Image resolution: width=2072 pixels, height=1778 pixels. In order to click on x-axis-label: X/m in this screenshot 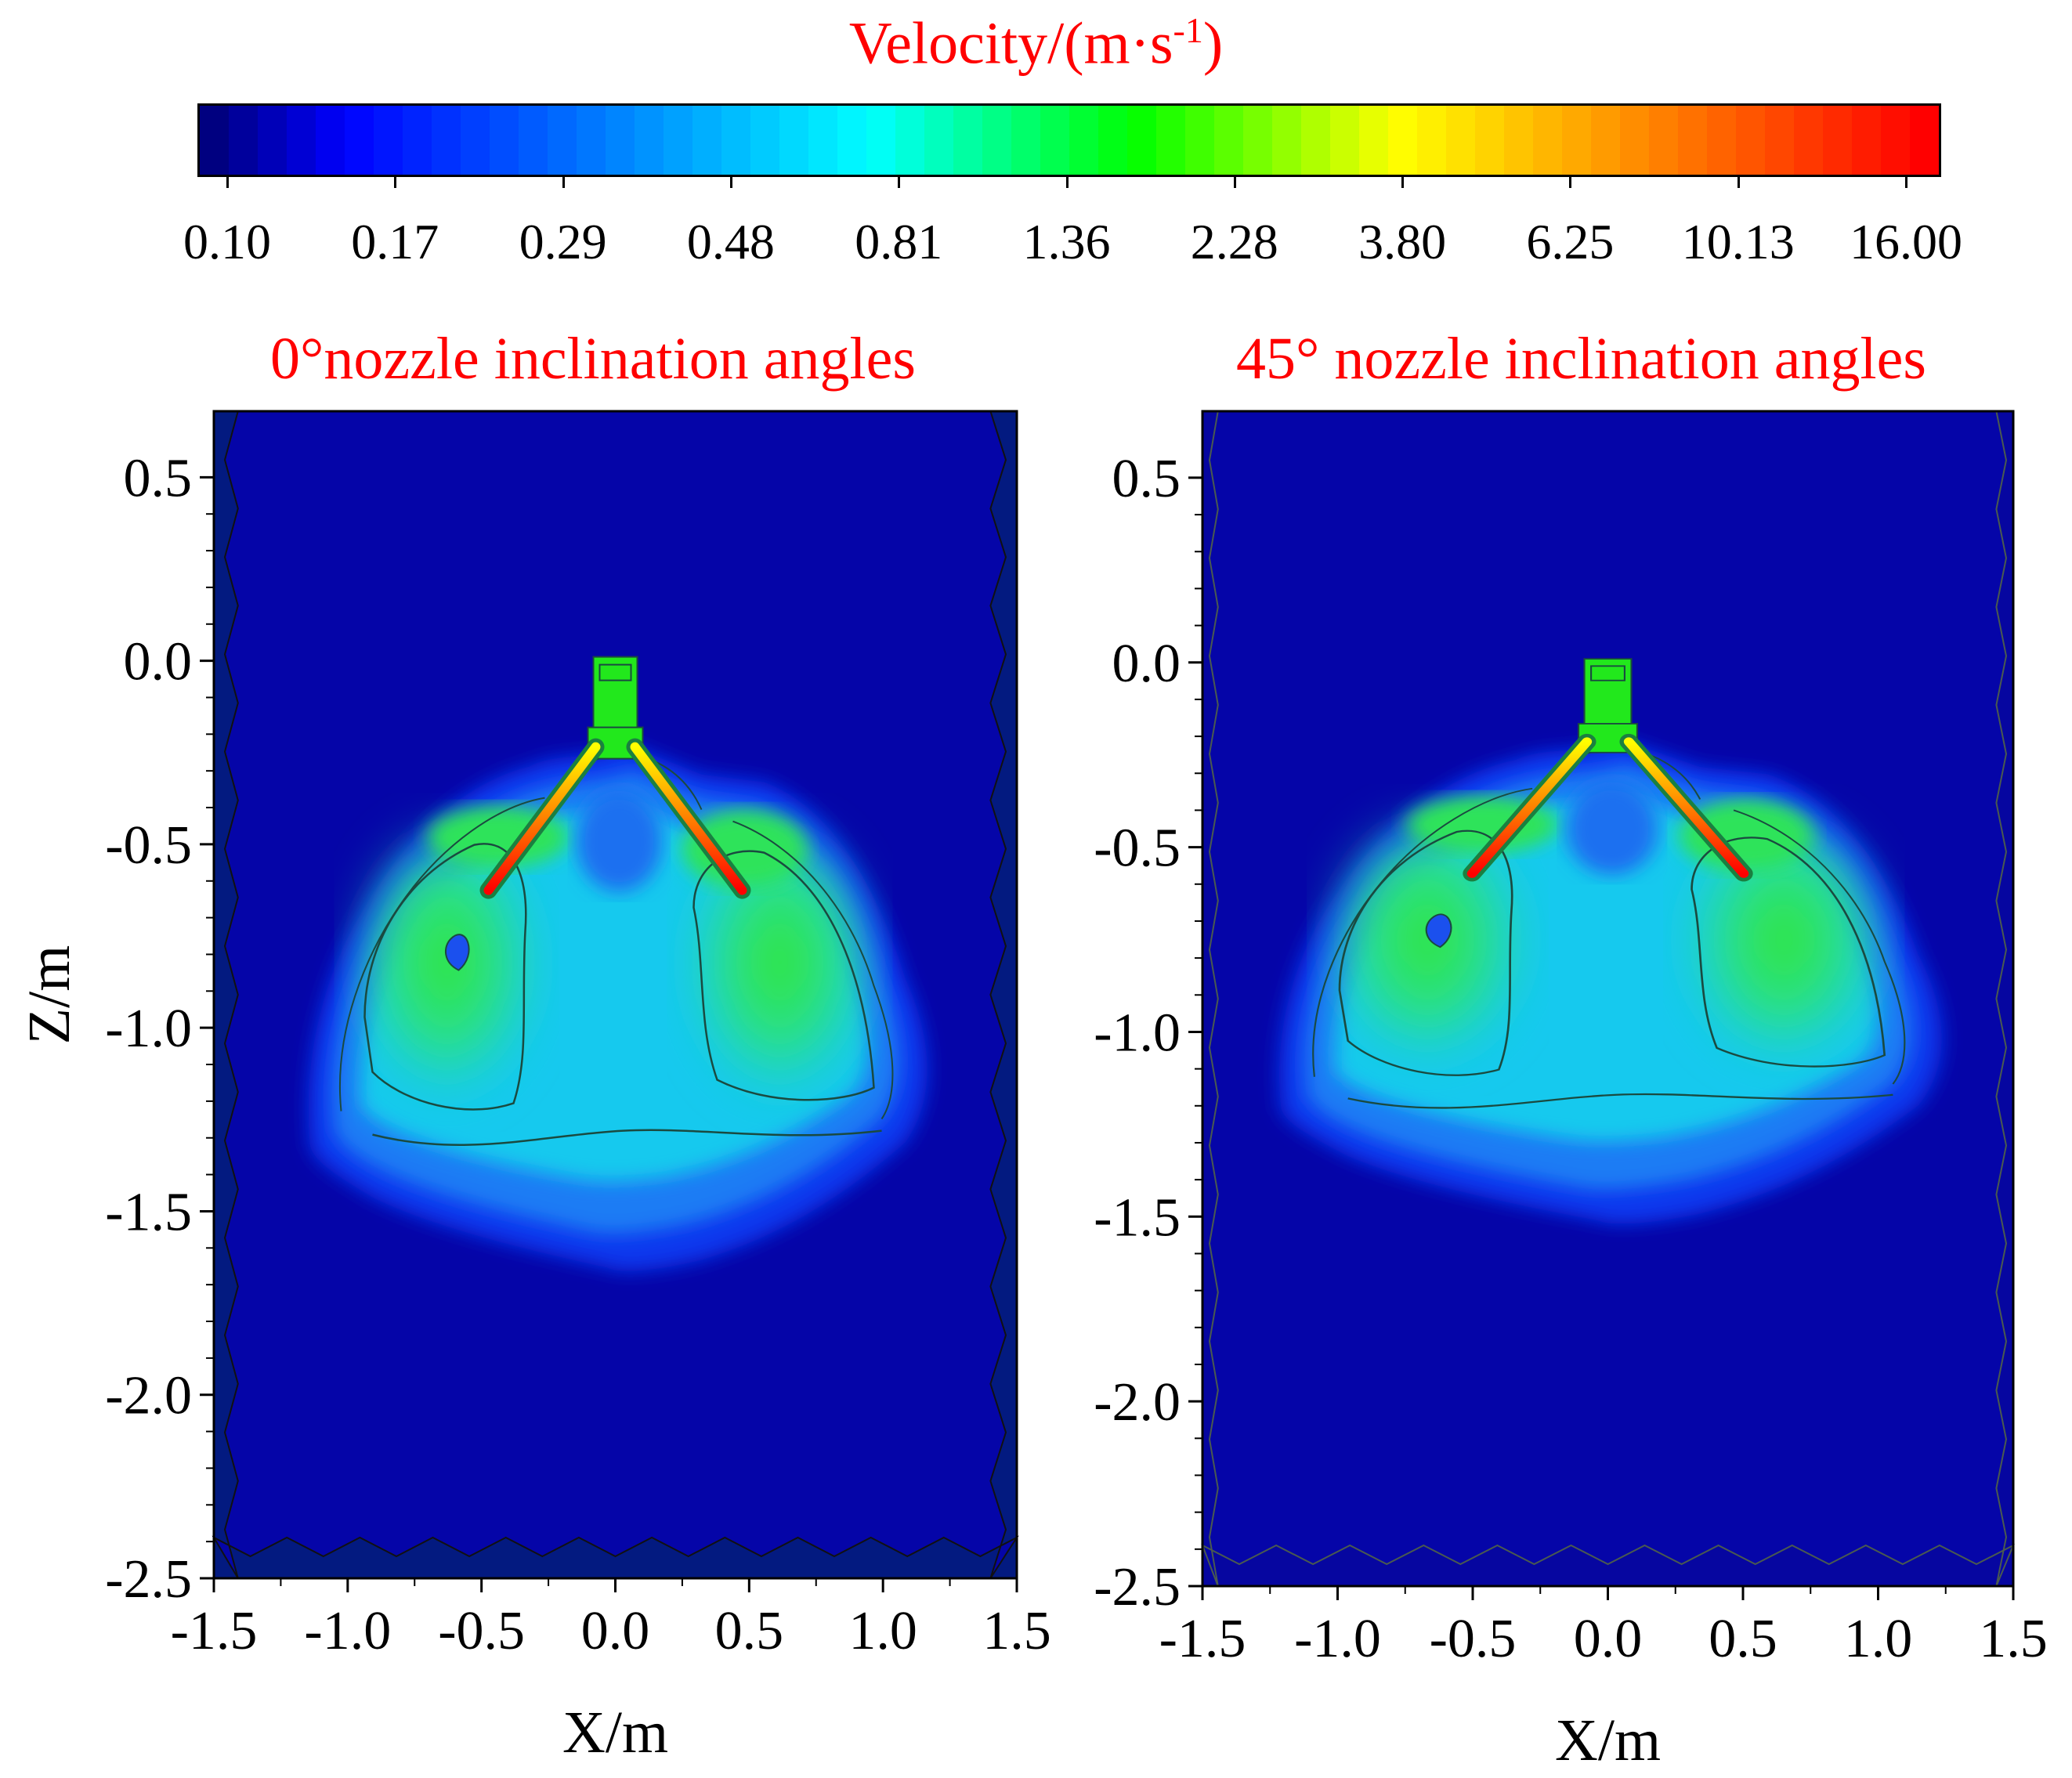, I will do `click(615, 1732)`.